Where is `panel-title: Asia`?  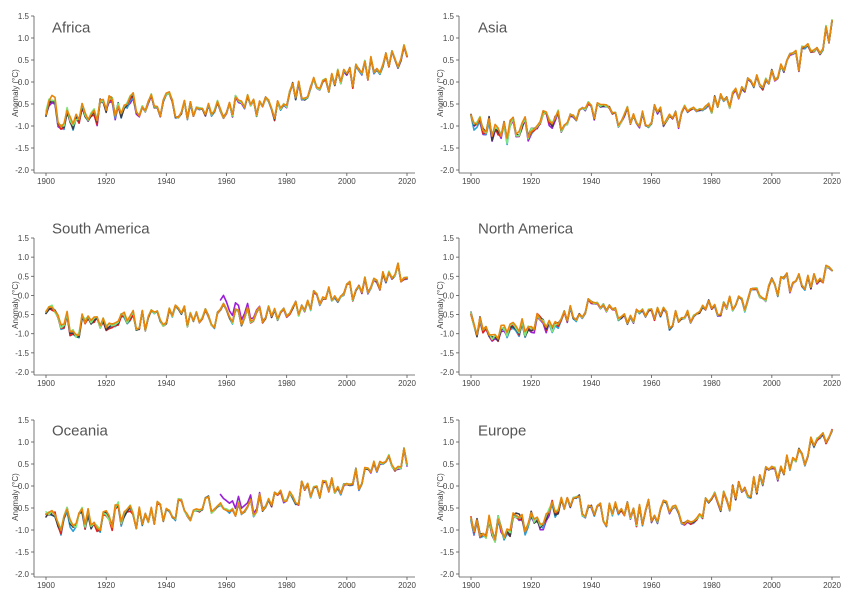
panel-title: Asia is located at coordinates (493, 27).